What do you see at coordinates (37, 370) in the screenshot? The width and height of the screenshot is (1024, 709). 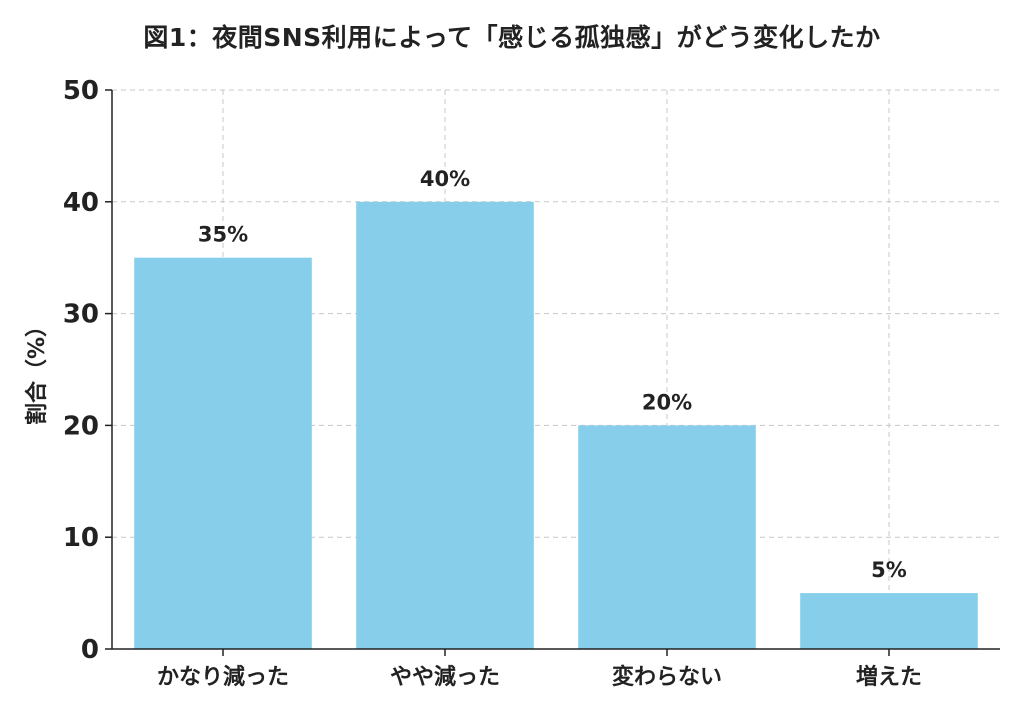 I see `y-axis-label: 割合（%）` at bounding box center [37, 370].